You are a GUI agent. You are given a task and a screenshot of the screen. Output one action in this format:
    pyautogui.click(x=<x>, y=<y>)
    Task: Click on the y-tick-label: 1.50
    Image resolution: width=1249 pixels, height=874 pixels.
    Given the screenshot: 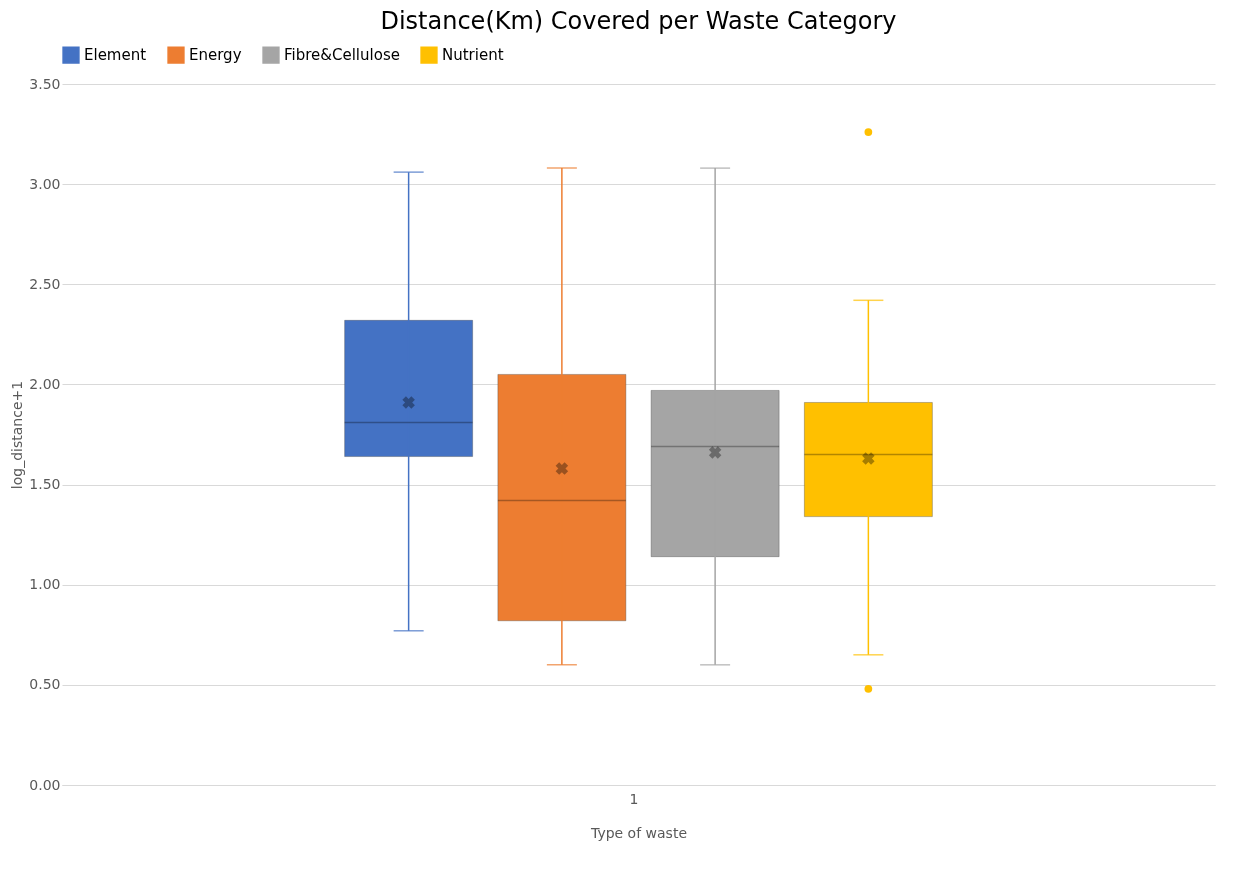 What is the action you would take?
    pyautogui.click(x=45, y=484)
    